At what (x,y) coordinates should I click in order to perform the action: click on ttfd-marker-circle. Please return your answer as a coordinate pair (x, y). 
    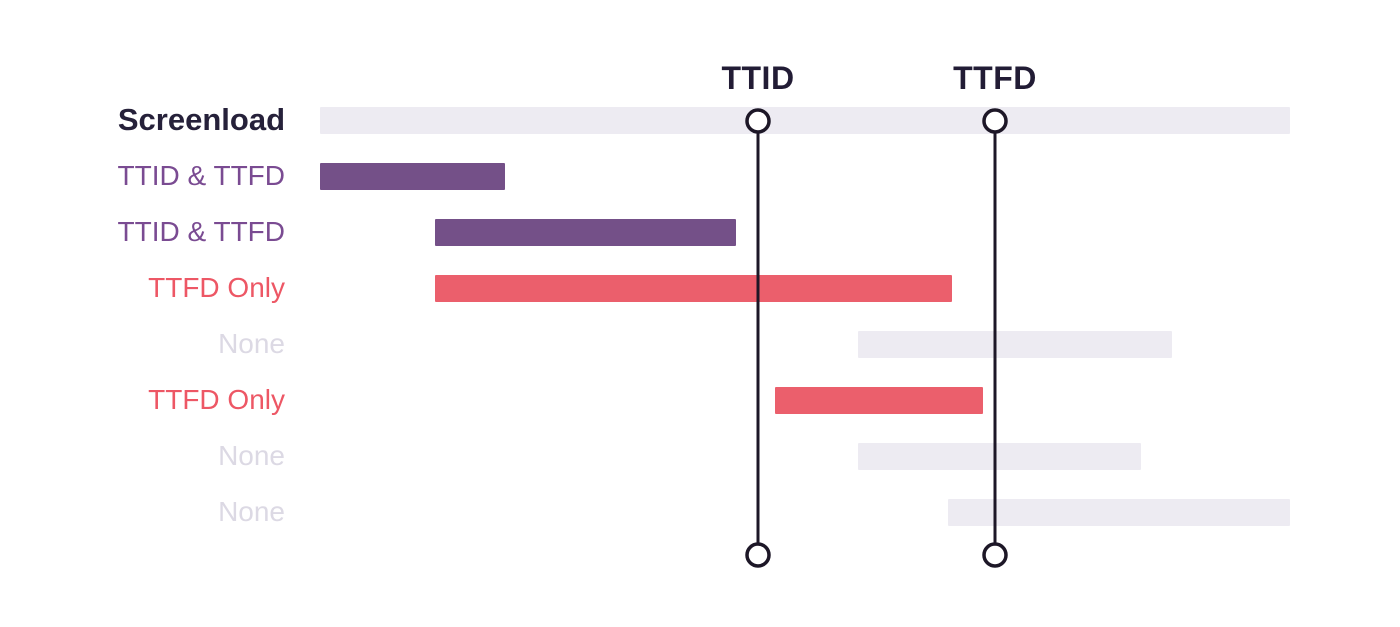
    Looking at the image, I should click on (995, 555).